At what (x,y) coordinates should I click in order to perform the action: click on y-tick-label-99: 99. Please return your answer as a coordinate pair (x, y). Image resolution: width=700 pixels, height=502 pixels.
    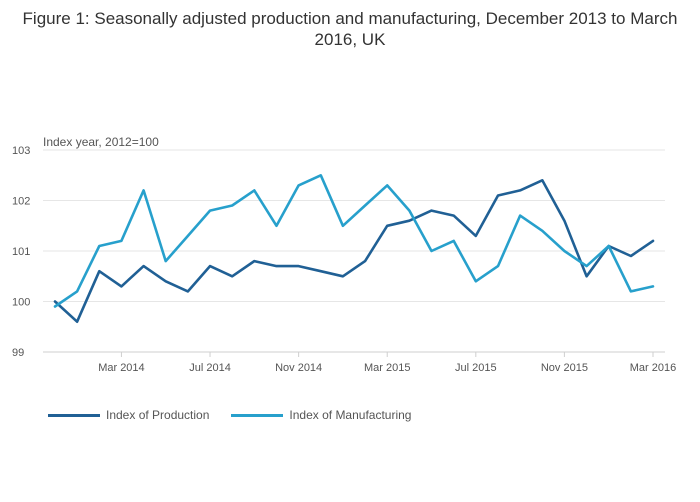
    Looking at the image, I should click on (18, 353).